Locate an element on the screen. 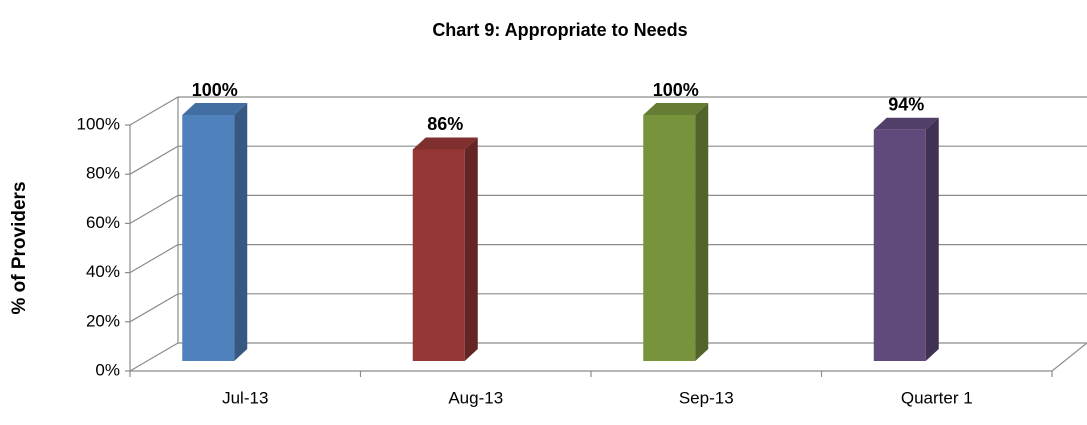 This screenshot has width=1087, height=425. y-tick-label: 20% is located at coordinates (103, 320).